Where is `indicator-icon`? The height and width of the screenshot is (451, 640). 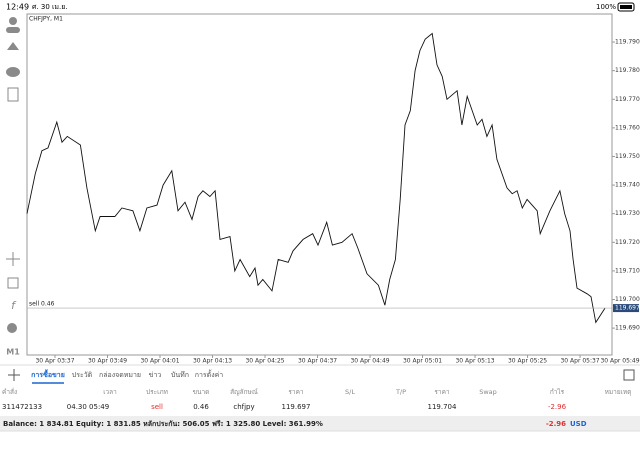
indicator-icon is located at coordinates (13, 283).